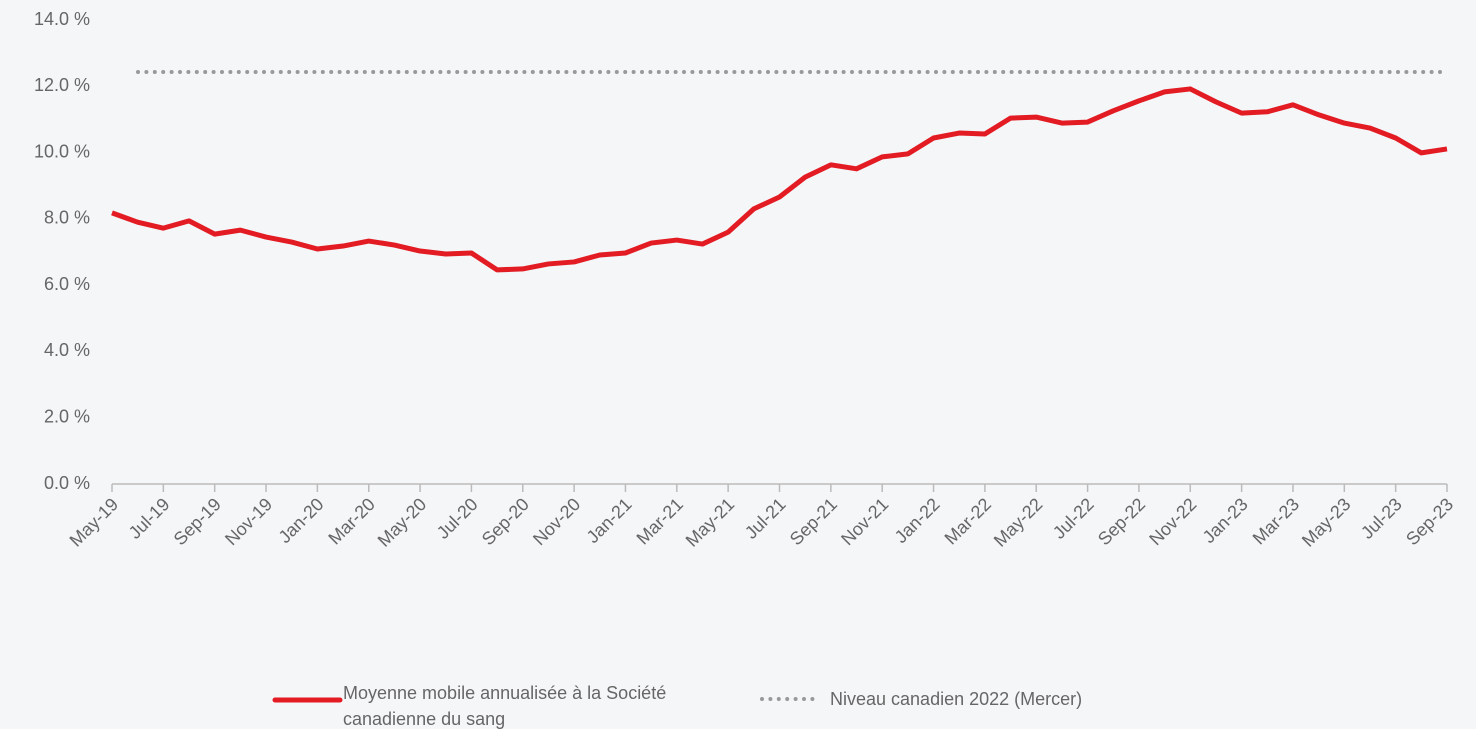 This screenshot has width=1476, height=729. I want to click on x-tick-label: Sep-19, so click(197, 521).